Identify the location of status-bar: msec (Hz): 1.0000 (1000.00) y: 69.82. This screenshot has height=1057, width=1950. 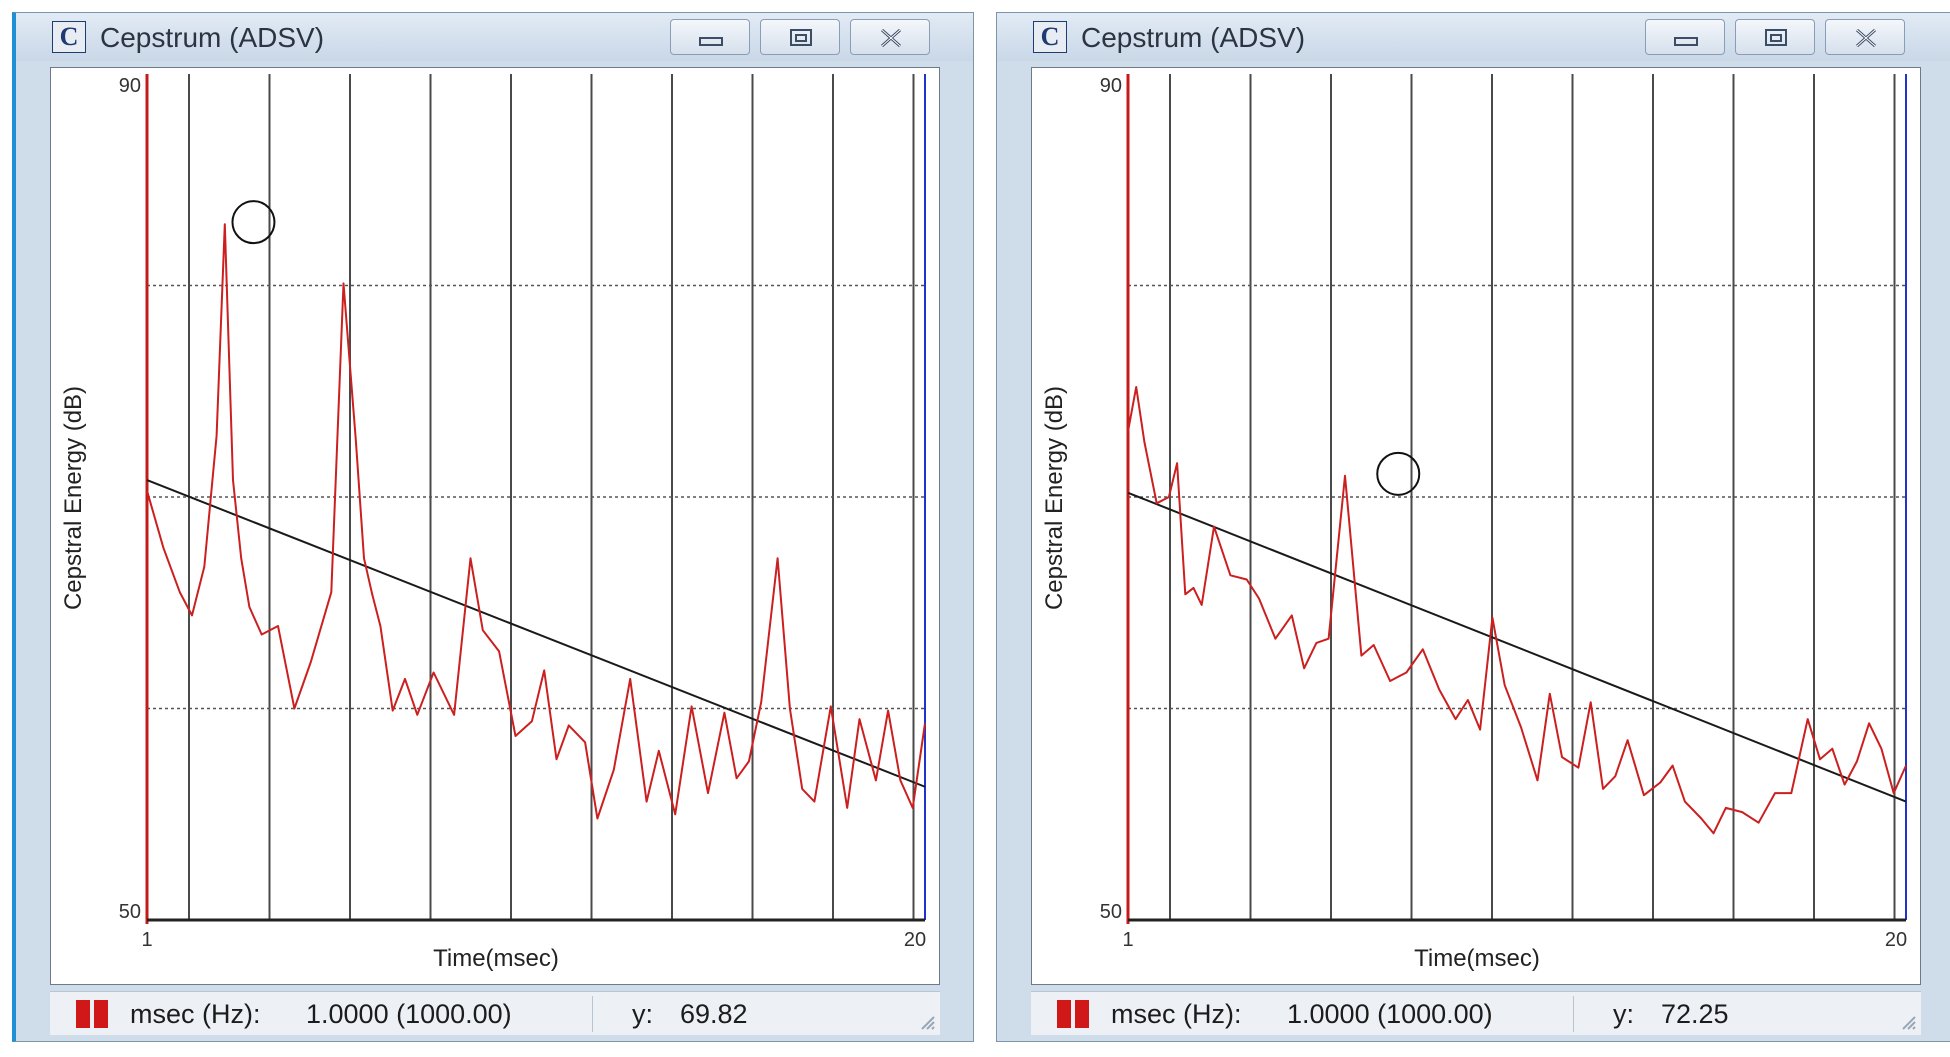
(495, 1013).